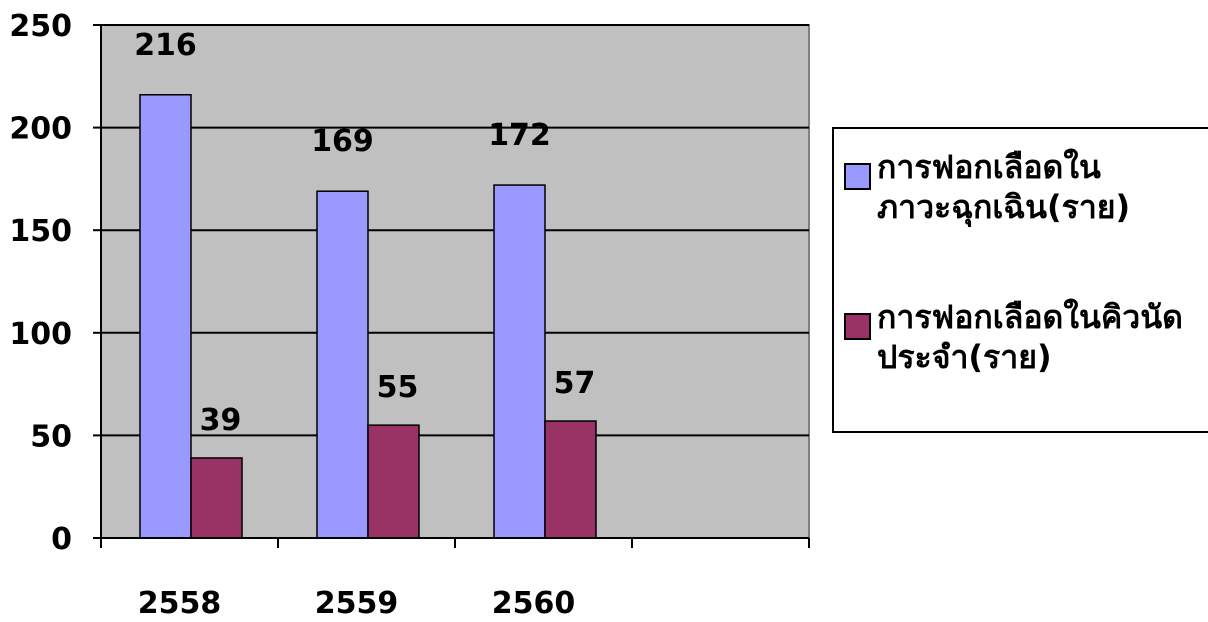 This screenshot has height=622, width=1208. What do you see at coordinates (40, 334) in the screenshot?
I see `y-tick-label: 100` at bounding box center [40, 334].